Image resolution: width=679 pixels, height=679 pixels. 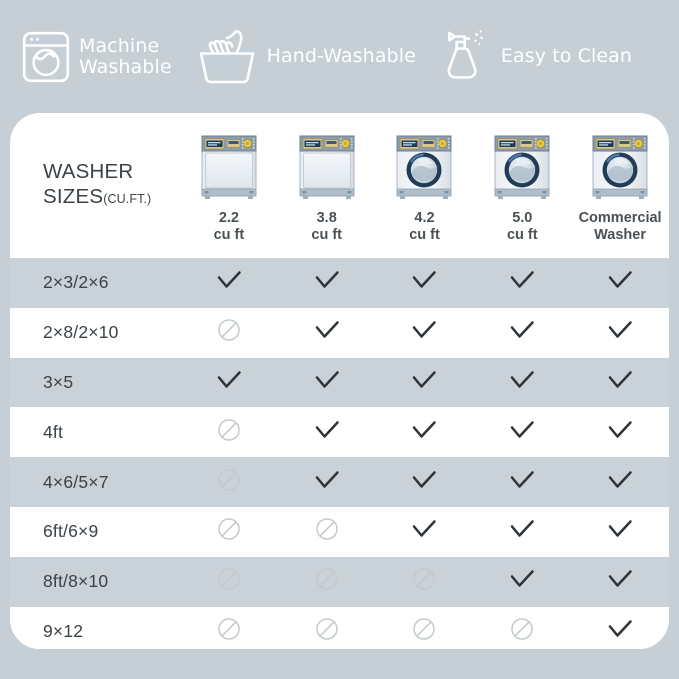 I want to click on column-header-caption: 4.2 cu ft, so click(x=424, y=226).